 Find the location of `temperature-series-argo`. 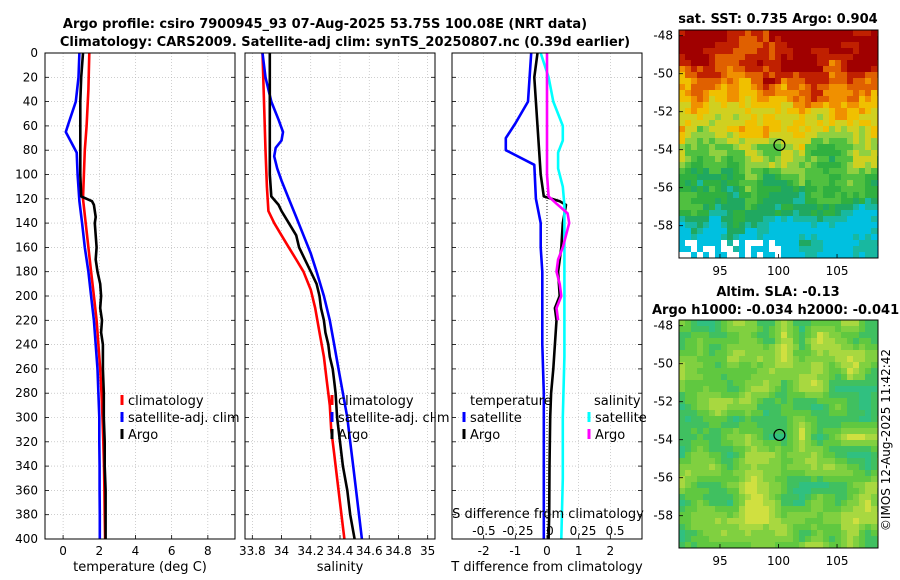

temperature-series-argo is located at coordinates (93, 295).